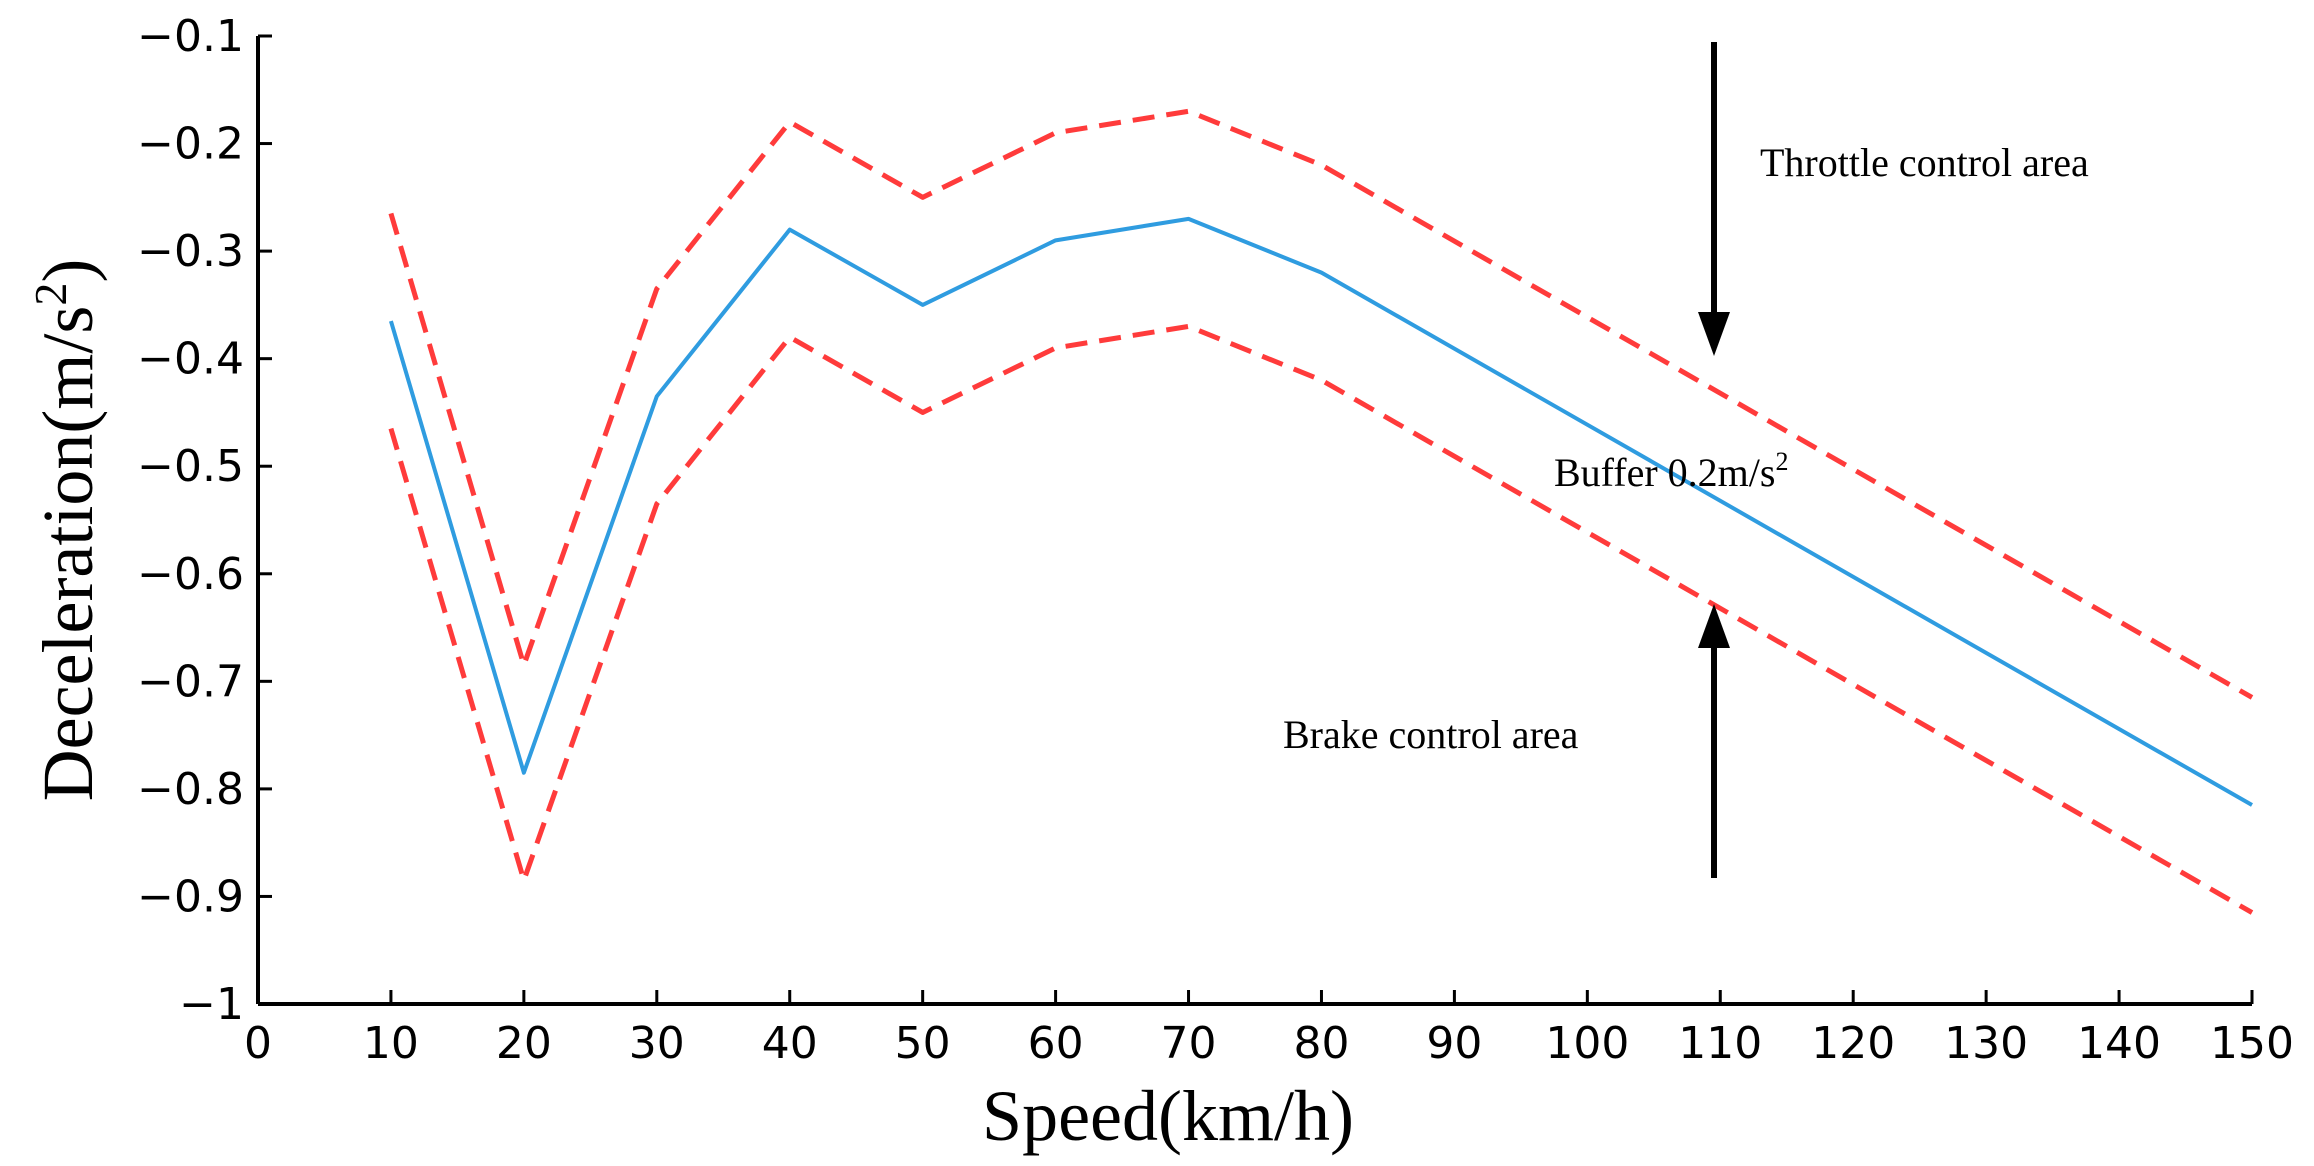 The width and height of the screenshot is (2314, 1166). What do you see at coordinates (1714, 741) in the screenshot?
I see `brake-arrow-icon` at bounding box center [1714, 741].